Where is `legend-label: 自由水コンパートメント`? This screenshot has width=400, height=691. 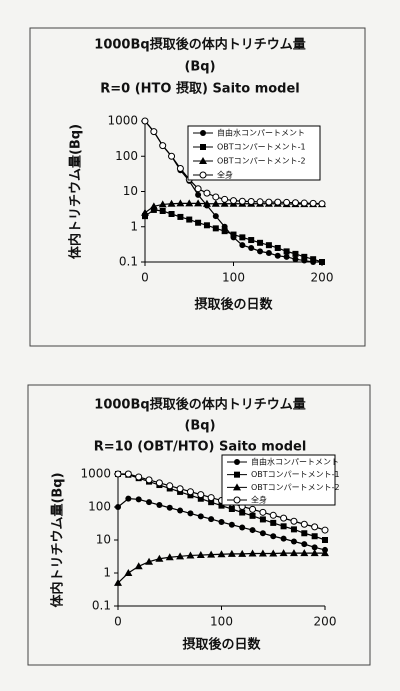
legend-label: 自由水コンパートメント is located at coordinates (295, 462).